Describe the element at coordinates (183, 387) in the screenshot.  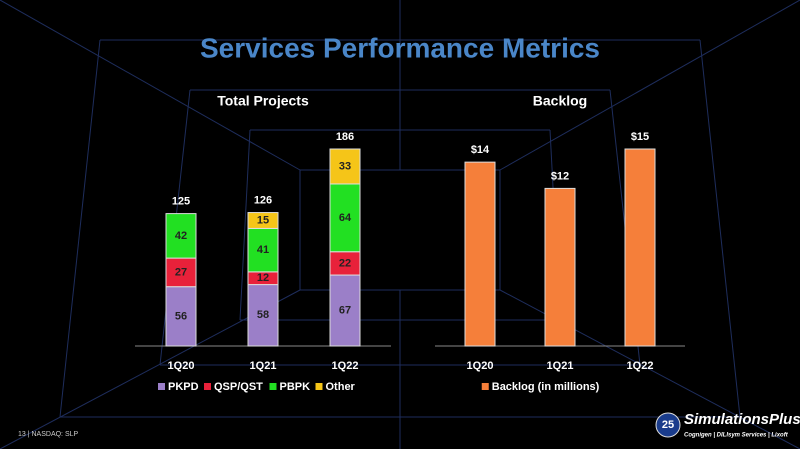
I see `legend-label: PKPD` at that location.